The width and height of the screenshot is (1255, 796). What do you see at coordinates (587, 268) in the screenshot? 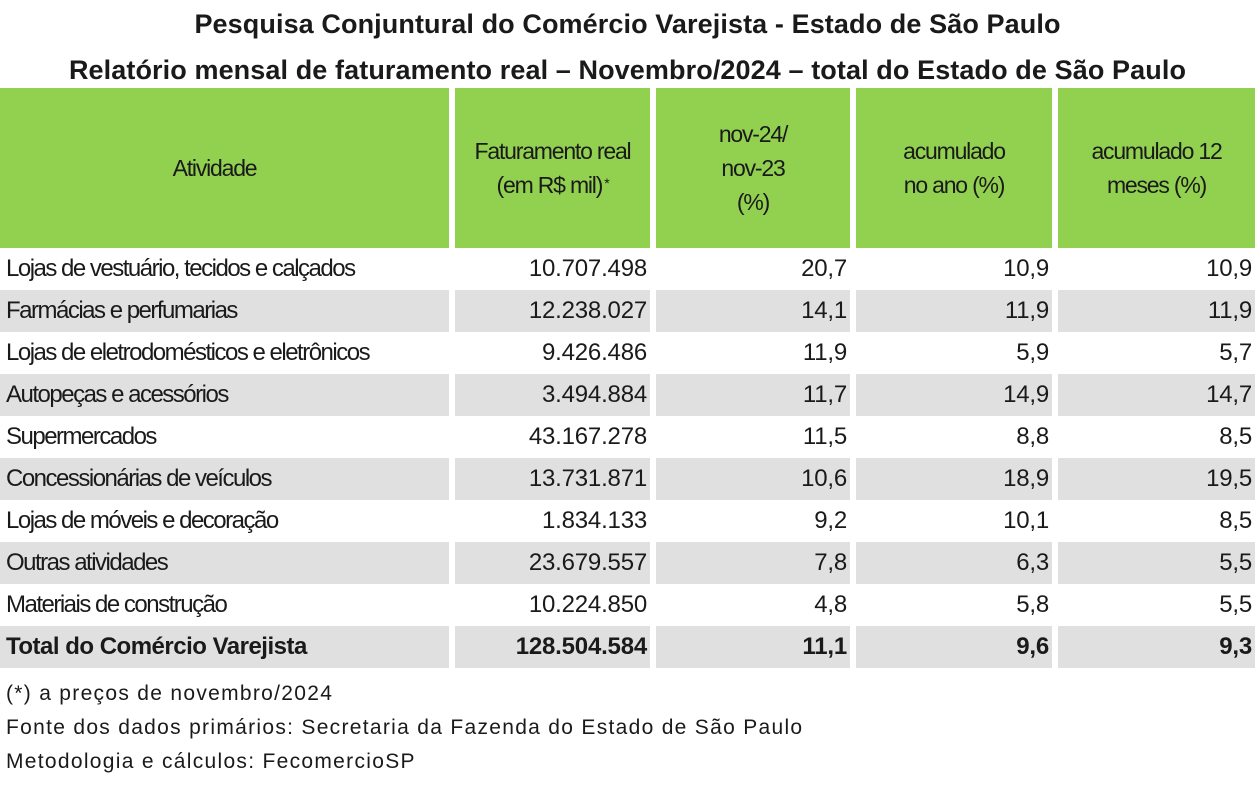
I see `row-faturamento: 10.707.498` at bounding box center [587, 268].